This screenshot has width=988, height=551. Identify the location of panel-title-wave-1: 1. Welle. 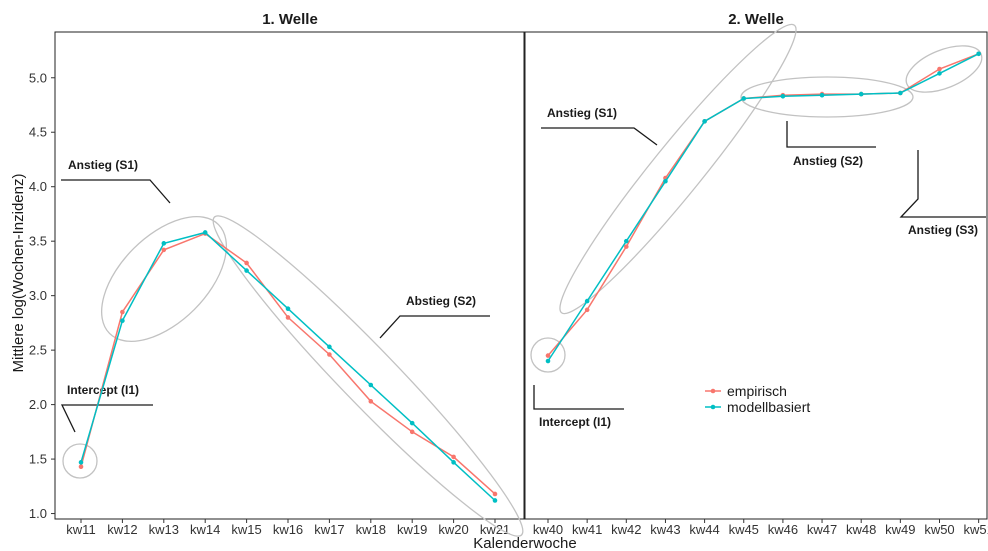
(290, 19).